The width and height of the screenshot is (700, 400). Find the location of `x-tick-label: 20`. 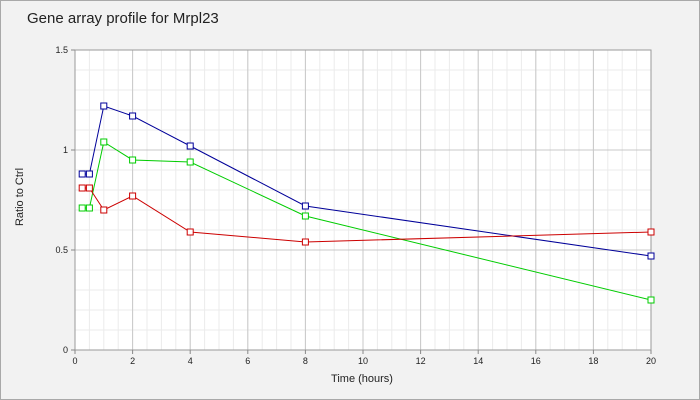

x-tick-label: 20 is located at coordinates (651, 361).